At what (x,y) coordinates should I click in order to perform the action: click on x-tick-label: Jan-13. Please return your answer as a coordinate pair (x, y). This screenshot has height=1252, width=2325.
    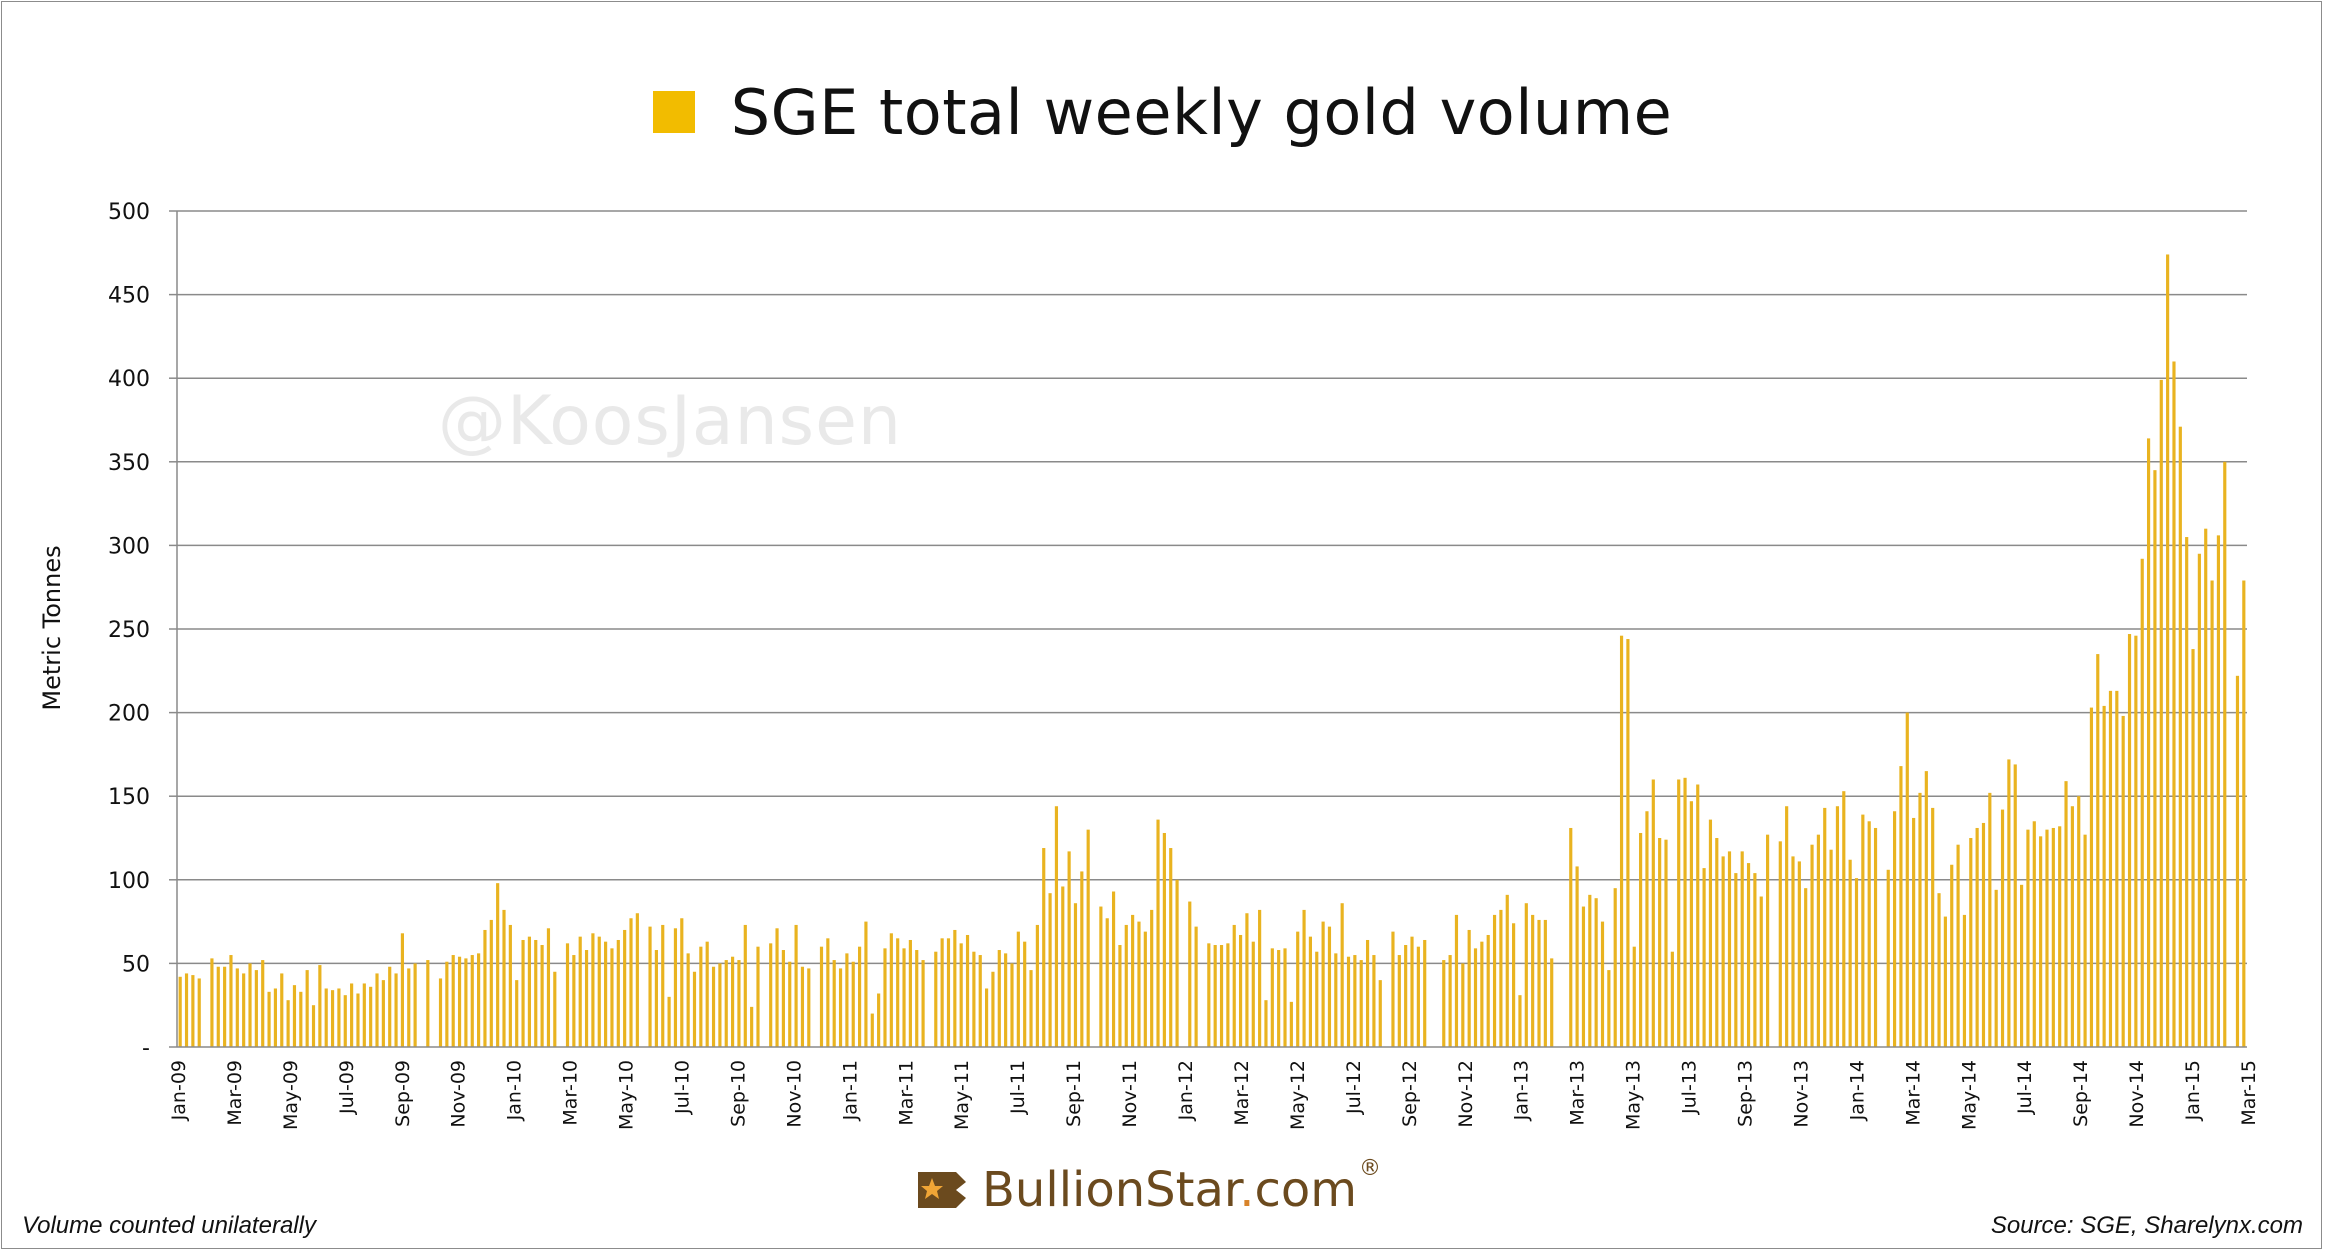
    Looking at the image, I should click on (1522, 1090).